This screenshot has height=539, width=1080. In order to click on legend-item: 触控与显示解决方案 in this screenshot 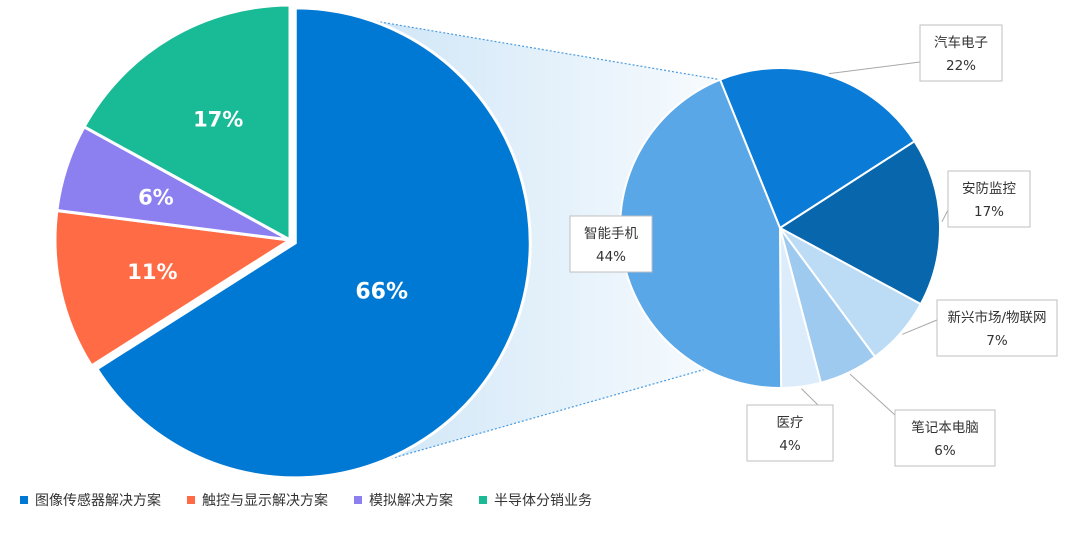, I will do `click(257, 500)`.